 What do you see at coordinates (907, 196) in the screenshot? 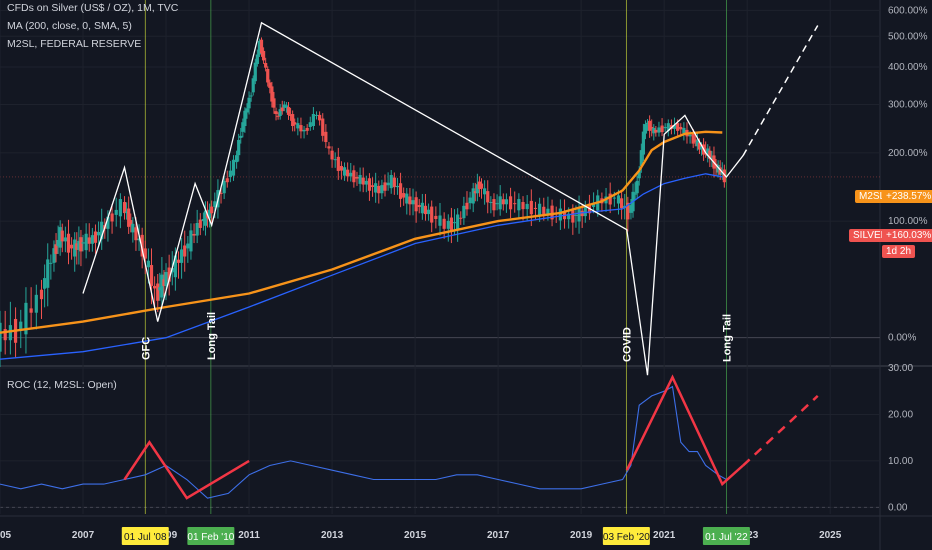
I see `m2sl-tag-value: +238.57%` at bounding box center [907, 196].